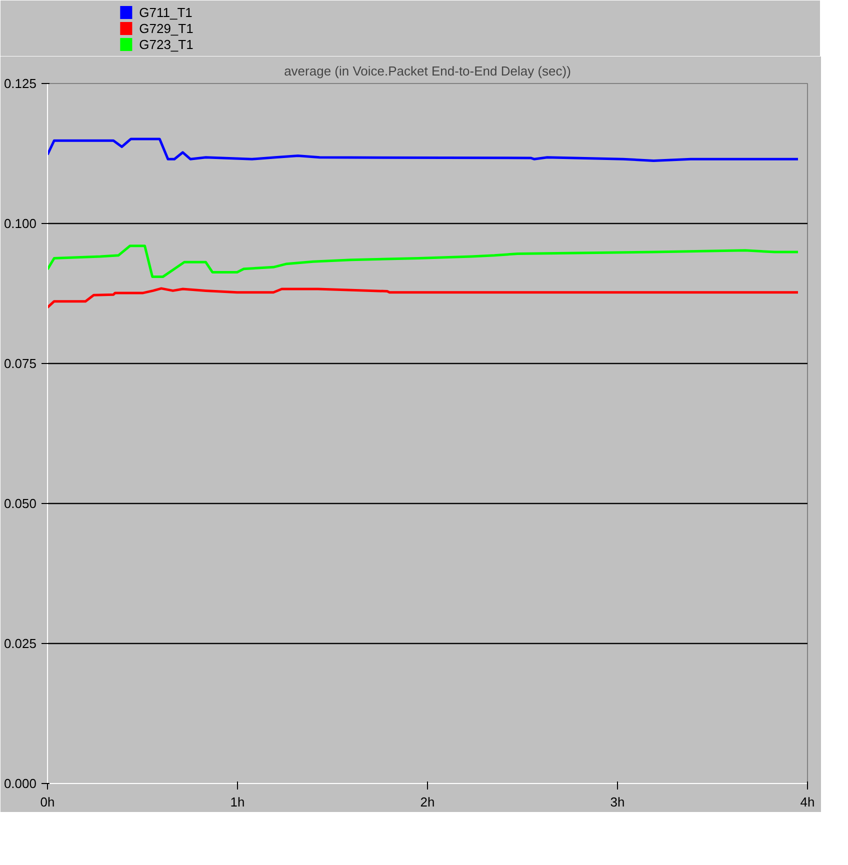 The width and height of the screenshot is (848, 865). I want to click on legend-label: G723_T1, so click(166, 44).